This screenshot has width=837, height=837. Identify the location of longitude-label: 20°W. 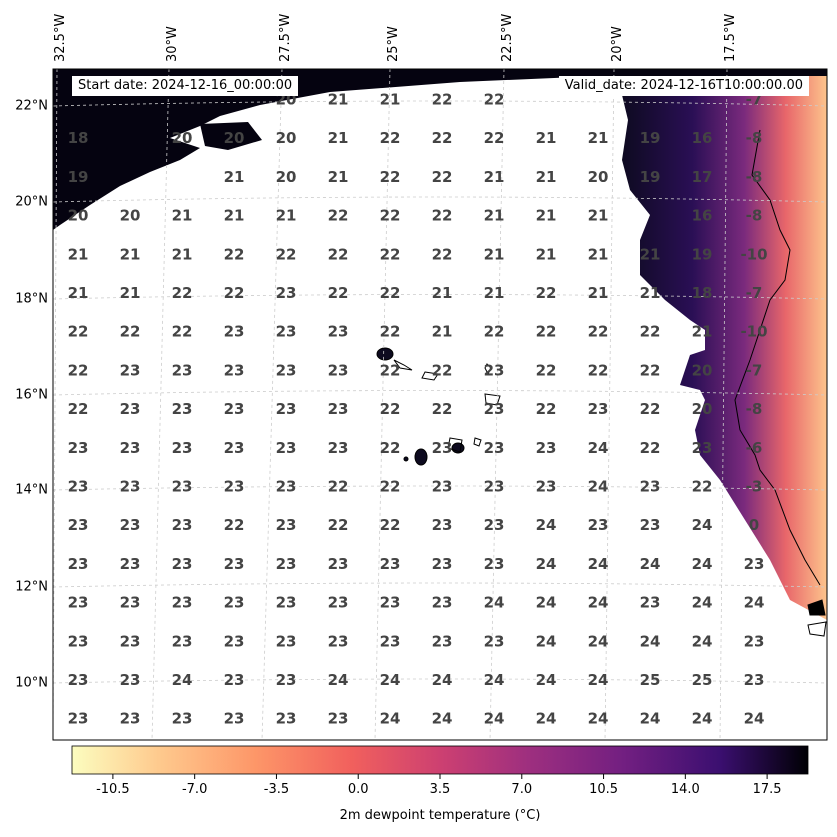
(617, 44).